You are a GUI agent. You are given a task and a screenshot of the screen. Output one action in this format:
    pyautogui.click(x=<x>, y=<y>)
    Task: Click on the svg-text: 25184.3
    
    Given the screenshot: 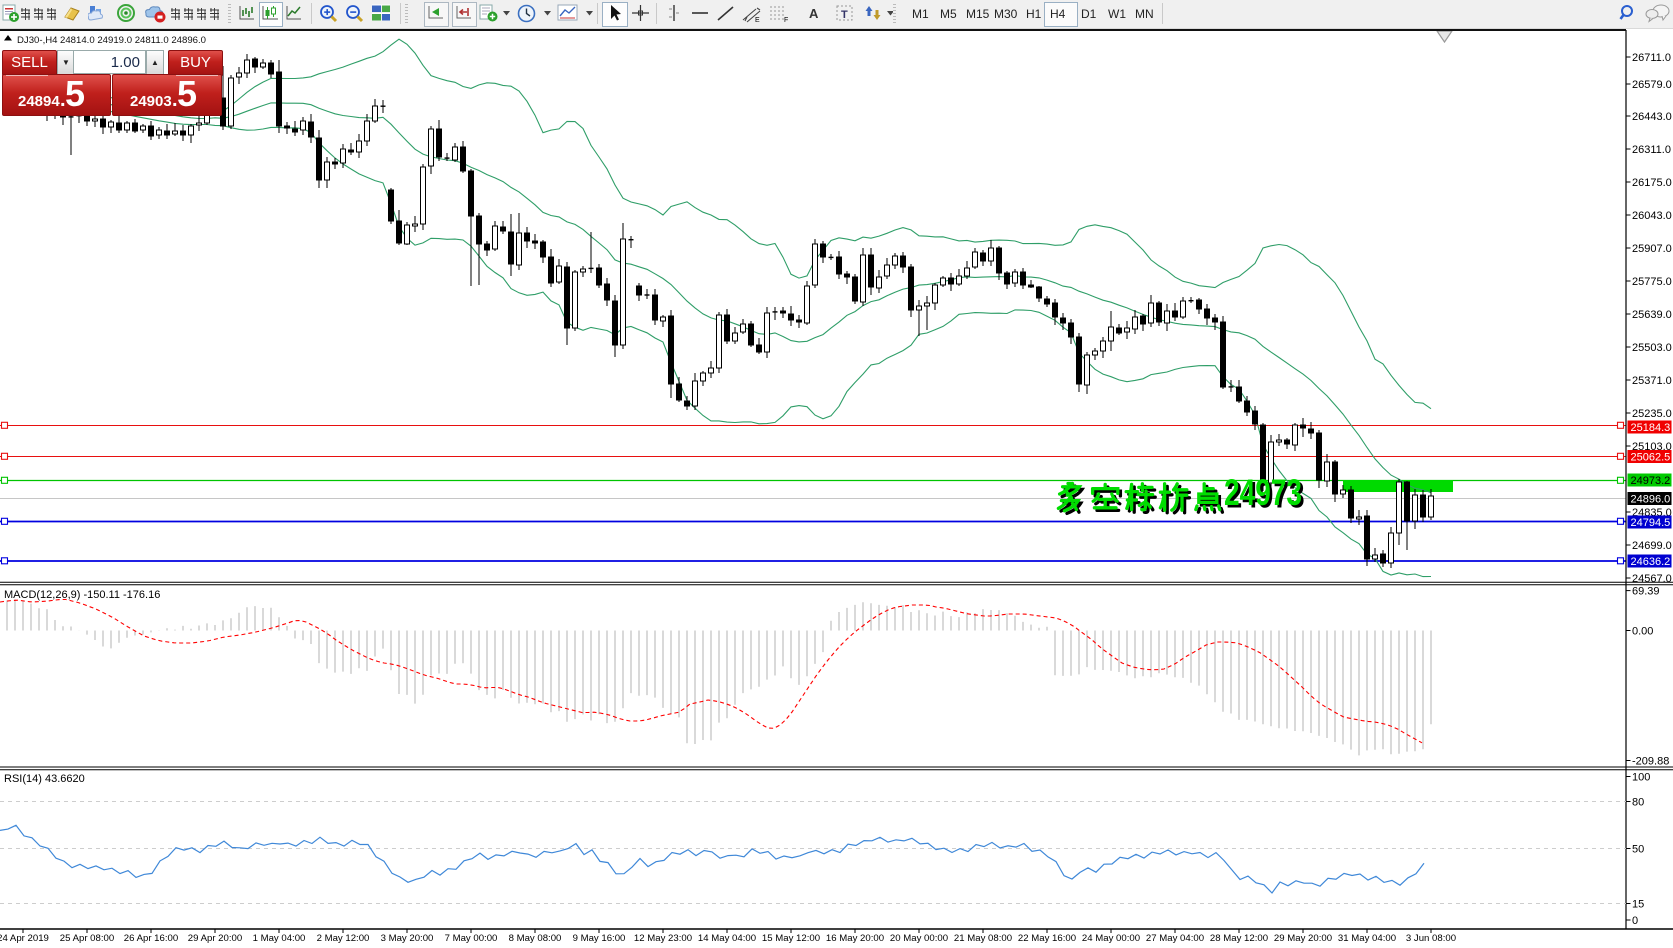 What is the action you would take?
    pyautogui.click(x=1651, y=428)
    